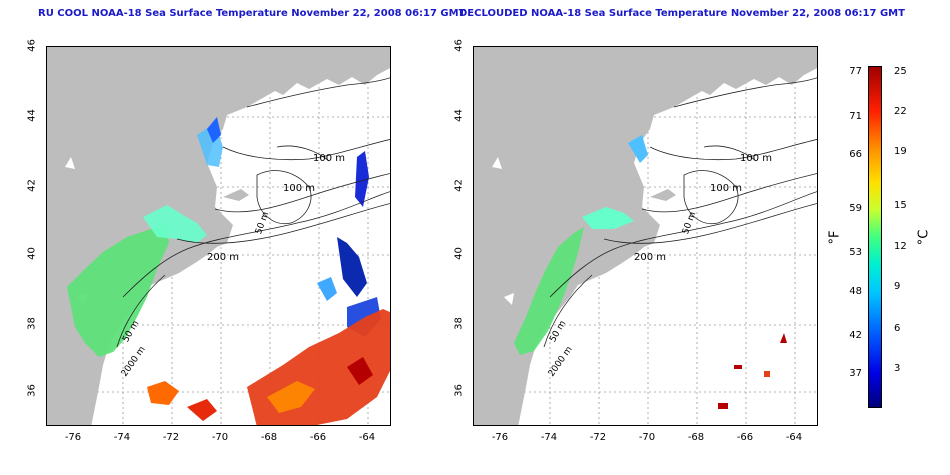  What do you see at coordinates (897, 286) in the screenshot?
I see `colorbar-c-tick: 9` at bounding box center [897, 286].